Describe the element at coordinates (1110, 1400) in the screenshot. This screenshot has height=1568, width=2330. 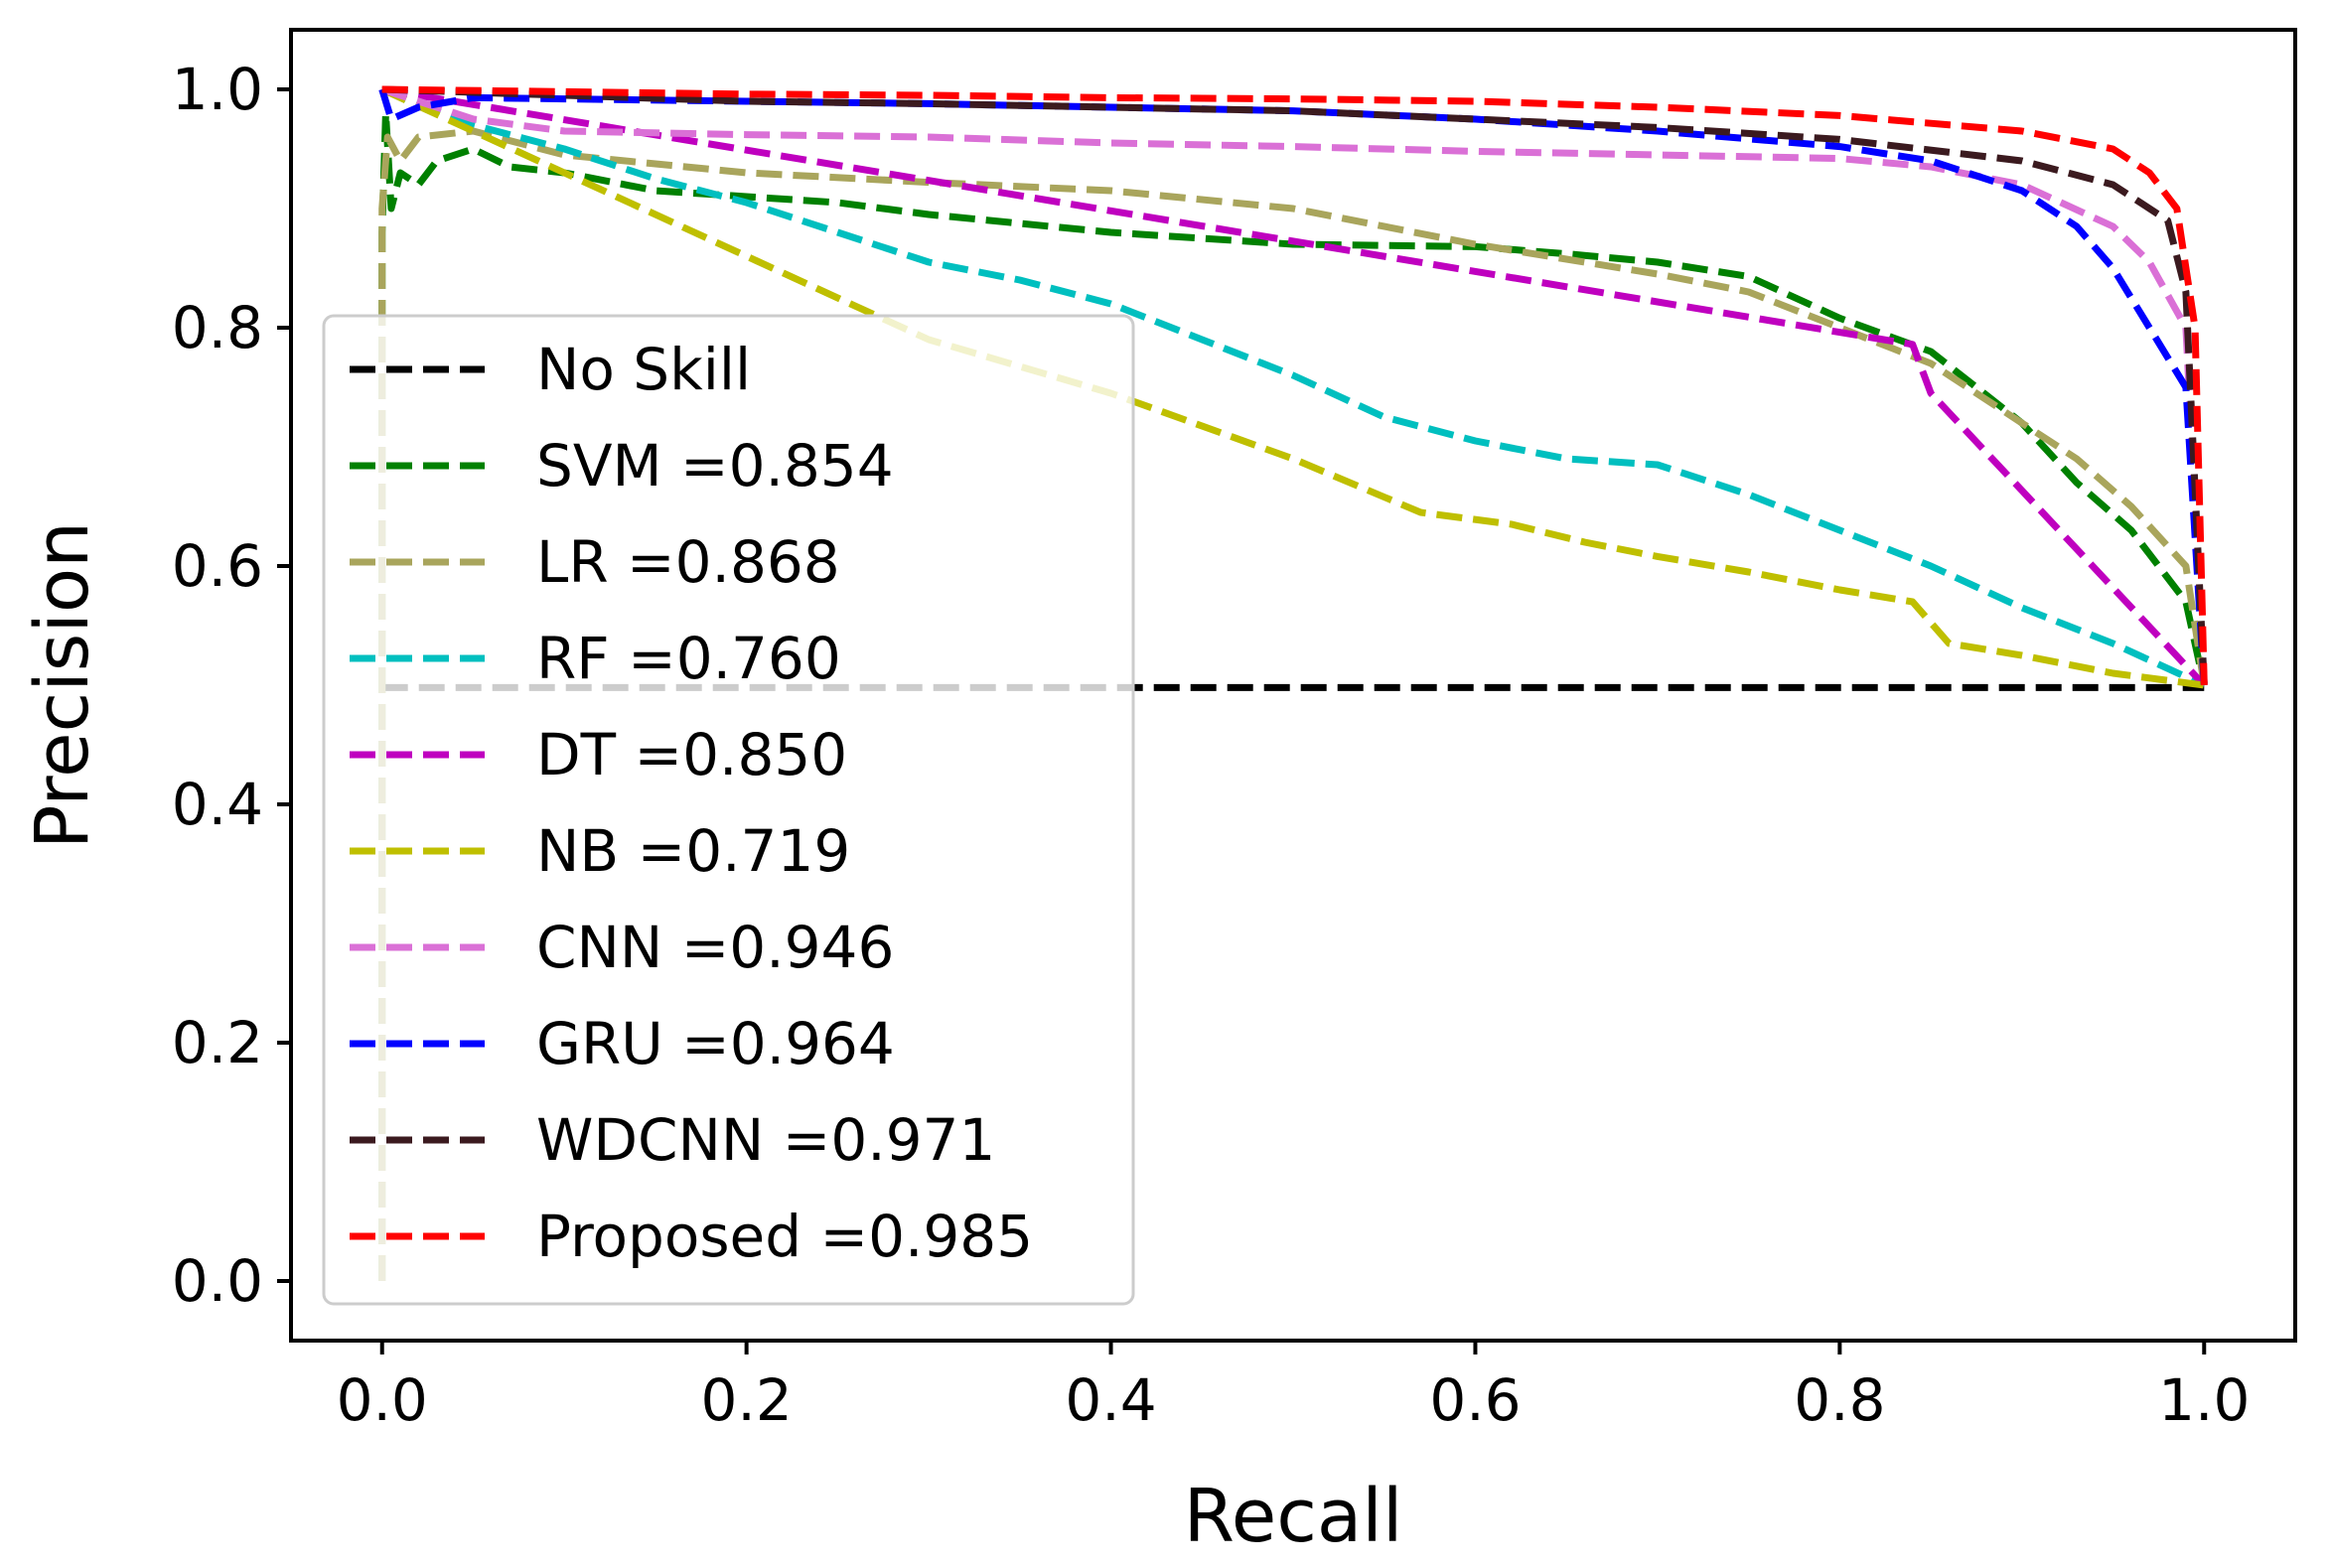
I see `x-tick-label: 0.4` at that location.